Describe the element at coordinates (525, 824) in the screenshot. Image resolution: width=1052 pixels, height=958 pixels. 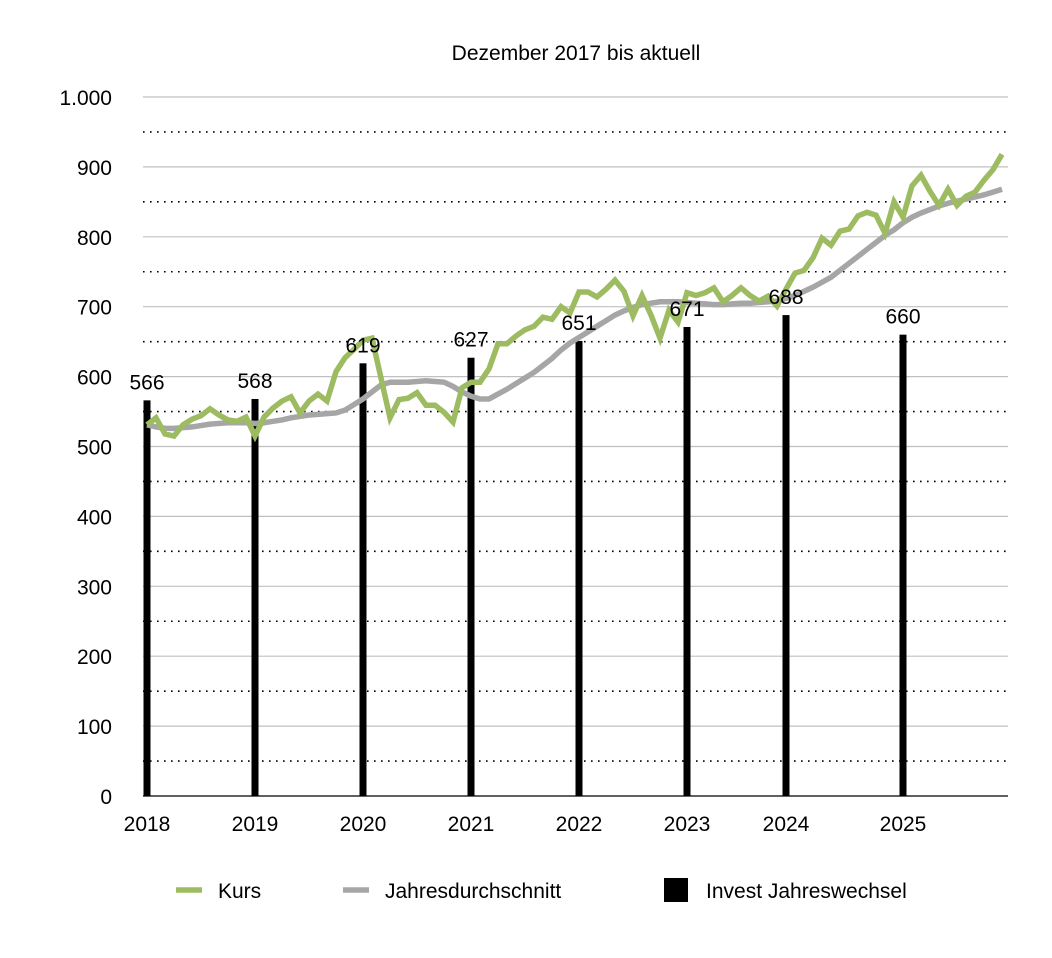
I see `x-axis-ticks: 2018 2019 2020 2021 2022 2023 2024 2025` at that location.